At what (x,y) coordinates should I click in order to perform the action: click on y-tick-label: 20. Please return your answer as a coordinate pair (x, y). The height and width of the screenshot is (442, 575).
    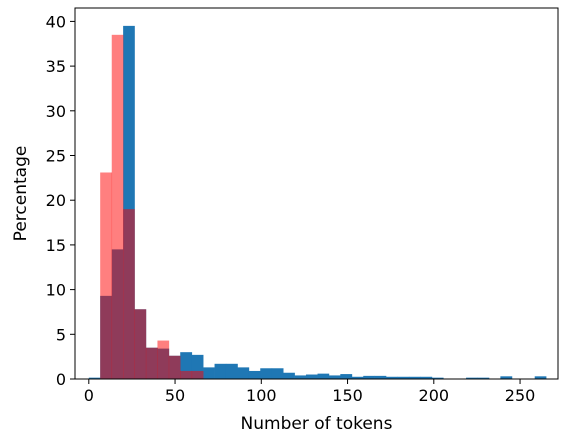
    Looking at the image, I should click on (56, 200).